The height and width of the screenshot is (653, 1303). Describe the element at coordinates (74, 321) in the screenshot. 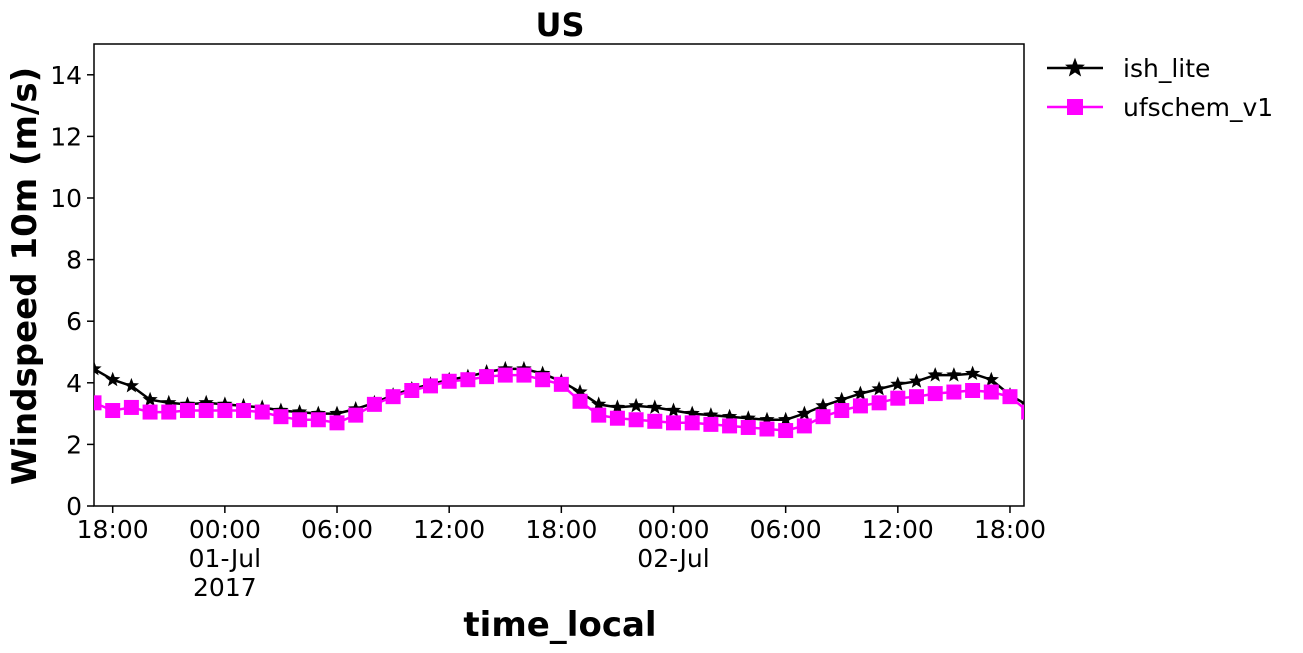

I see `y-tick-label: 6` at that location.